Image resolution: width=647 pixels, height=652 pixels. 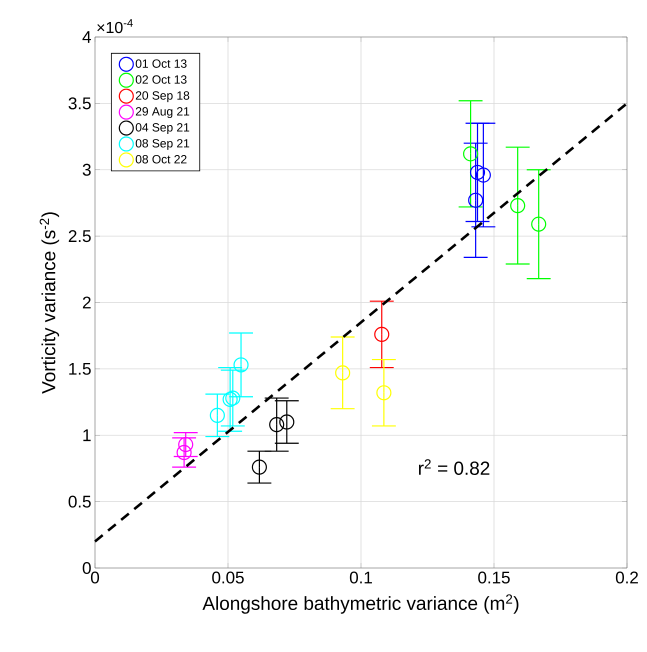 What do you see at coordinates (161, 79) in the screenshot?
I see `legend-label: 02 Oct 13` at bounding box center [161, 79].